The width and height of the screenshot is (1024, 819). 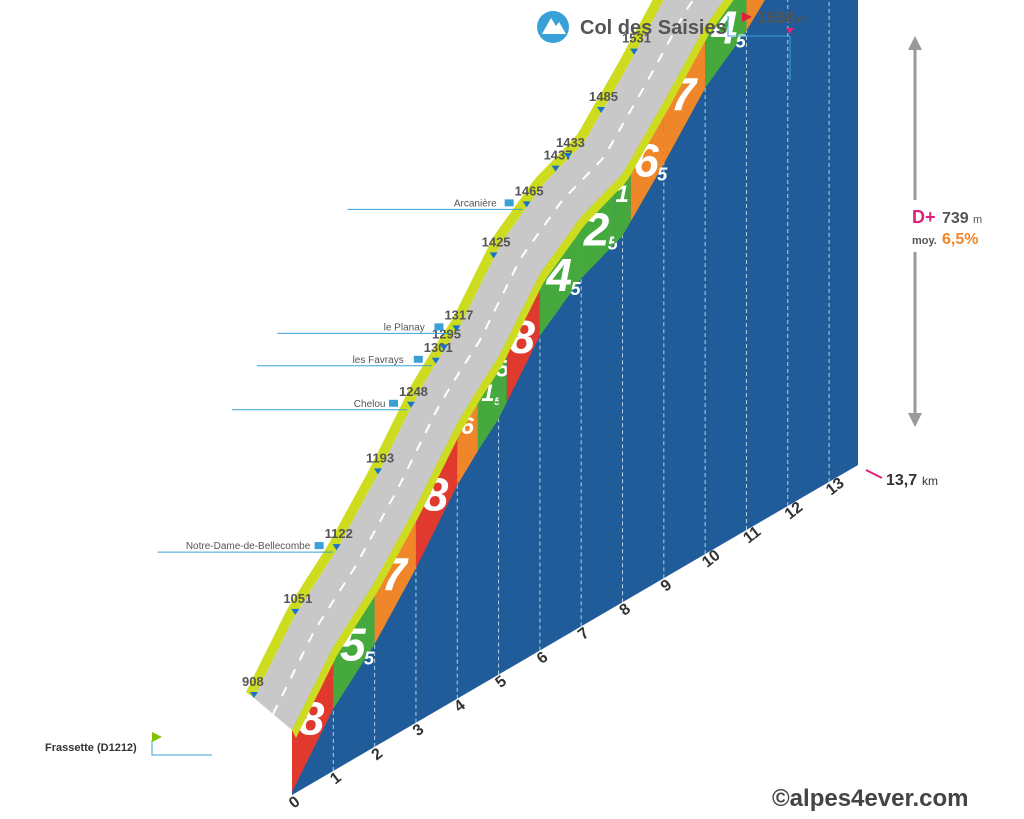 What do you see at coordinates (378, 754) in the screenshot?
I see `km-tick-label: 2` at bounding box center [378, 754].